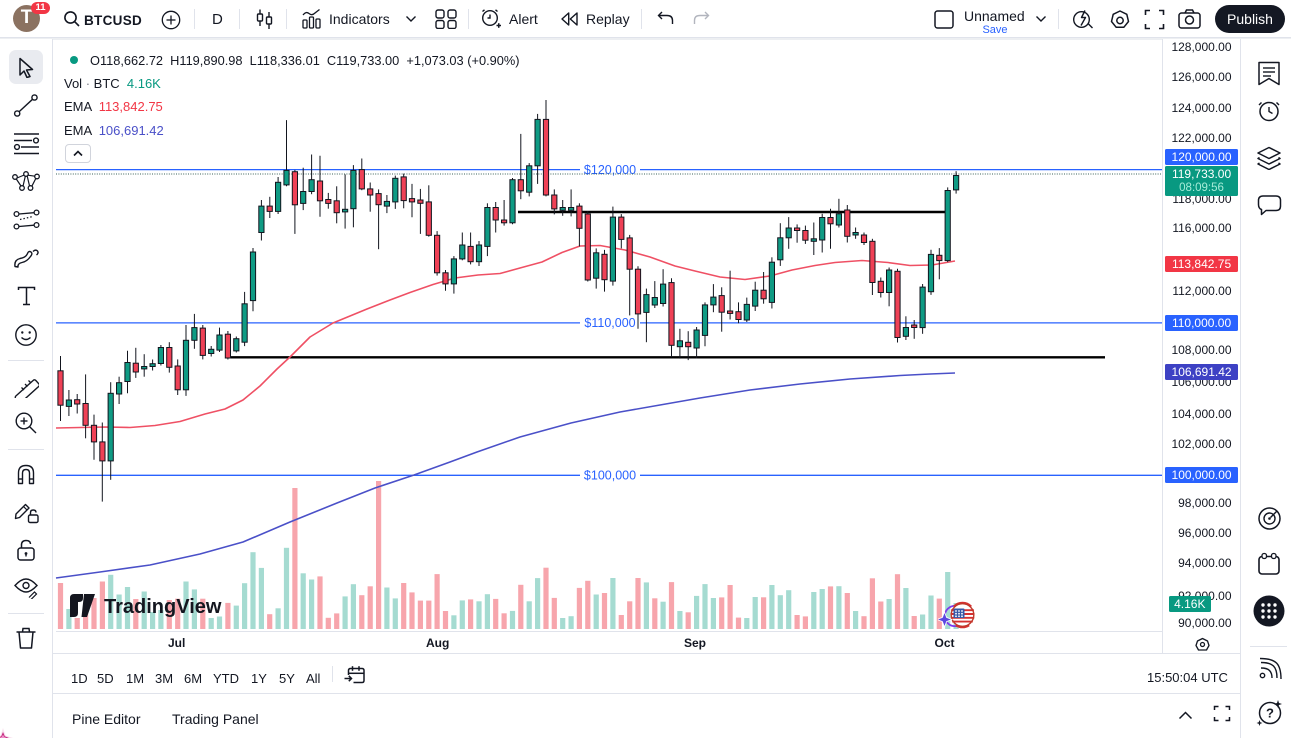 The width and height of the screenshot is (1291, 738). I want to click on svg-text: $120,000, so click(610, 170).